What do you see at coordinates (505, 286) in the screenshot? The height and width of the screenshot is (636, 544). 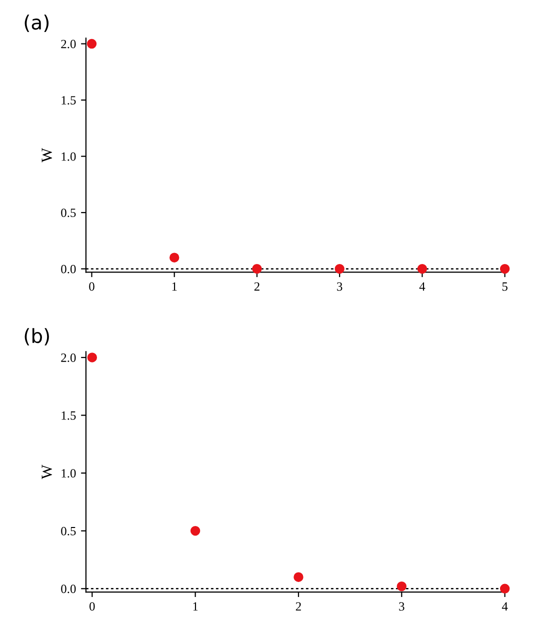 I see `x-tick-label: 5` at bounding box center [505, 286].